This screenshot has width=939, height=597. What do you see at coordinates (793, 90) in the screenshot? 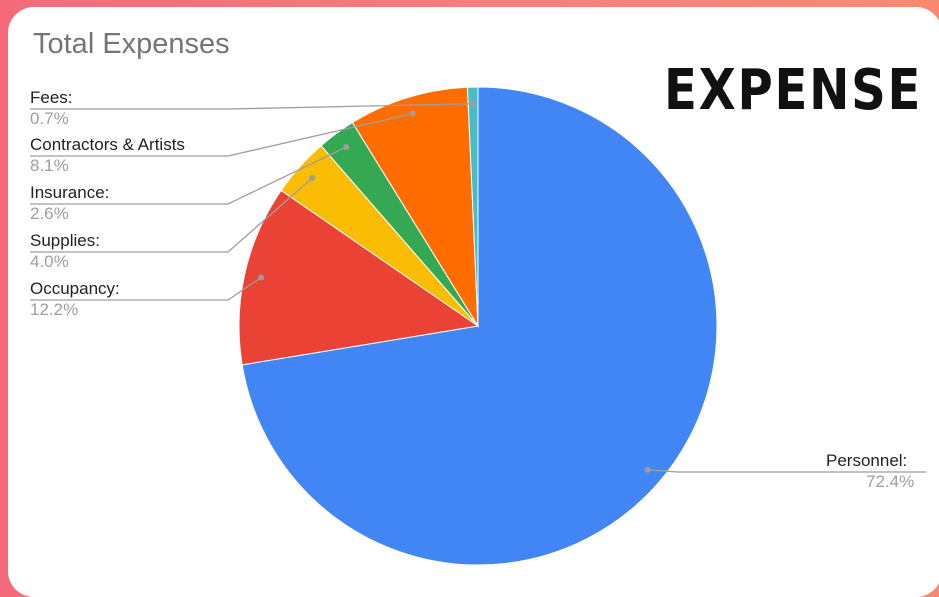
I see `expense-badge: EXPENSE` at bounding box center [793, 90].